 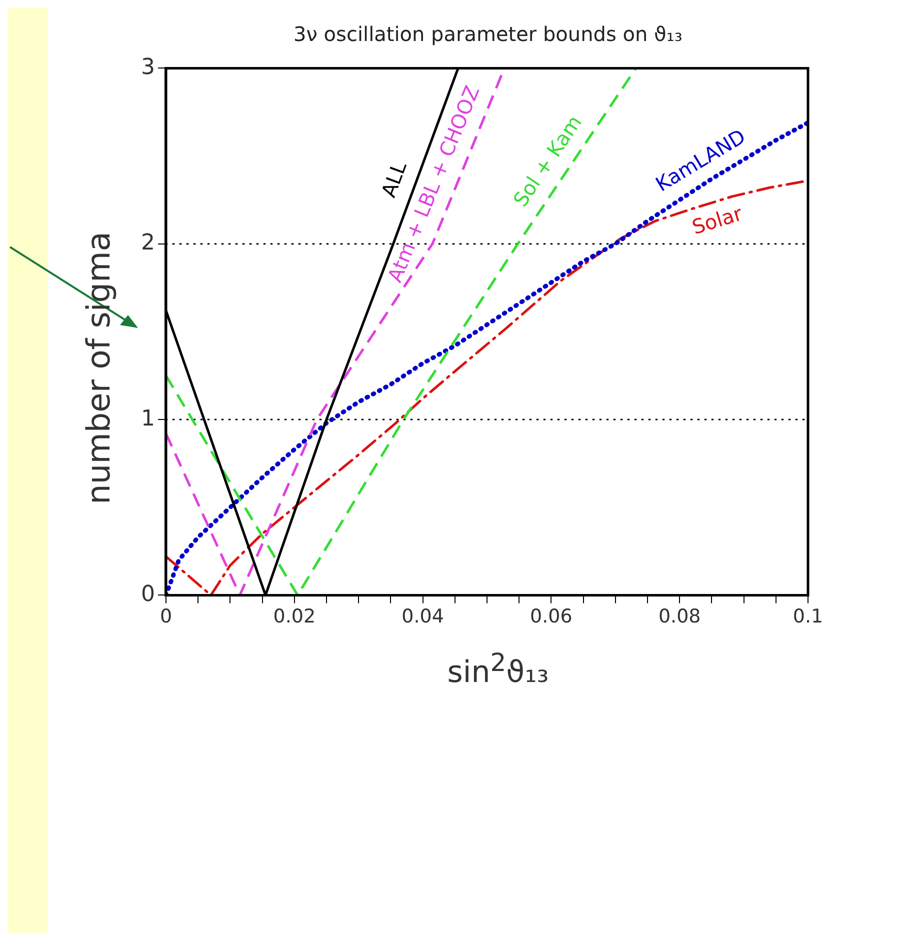 What do you see at coordinates (147, 419) in the screenshot?
I see `y-tick-label: 1` at bounding box center [147, 419].